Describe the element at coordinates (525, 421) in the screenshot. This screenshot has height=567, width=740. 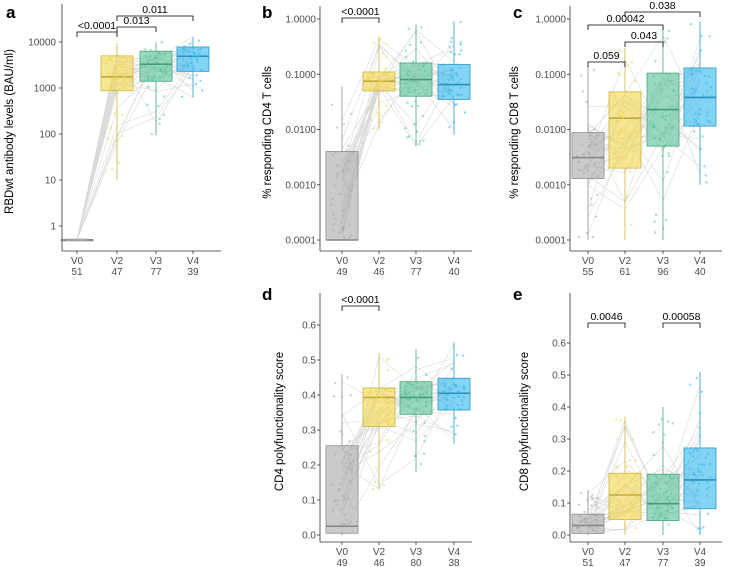
I see `y-axis-title: CD8 polyfunctionality score` at that location.